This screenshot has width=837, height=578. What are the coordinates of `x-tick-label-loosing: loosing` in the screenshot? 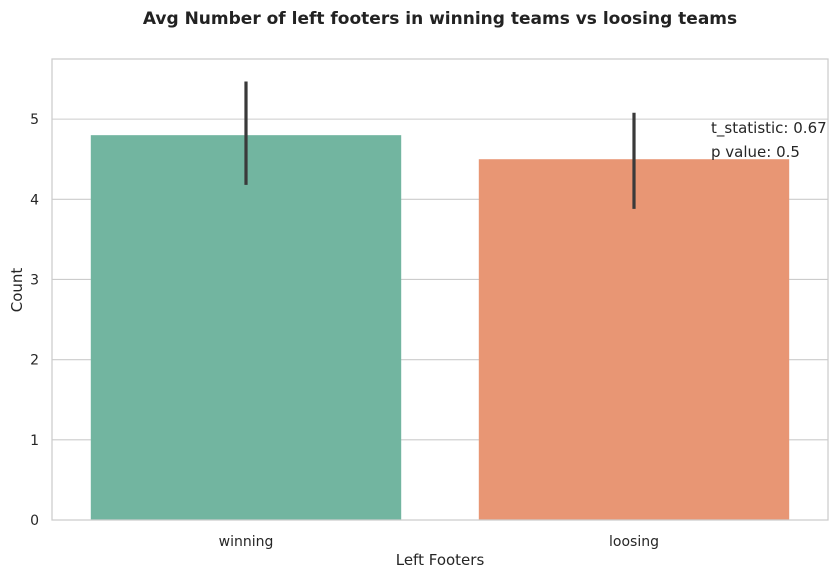 It's located at (634, 542).